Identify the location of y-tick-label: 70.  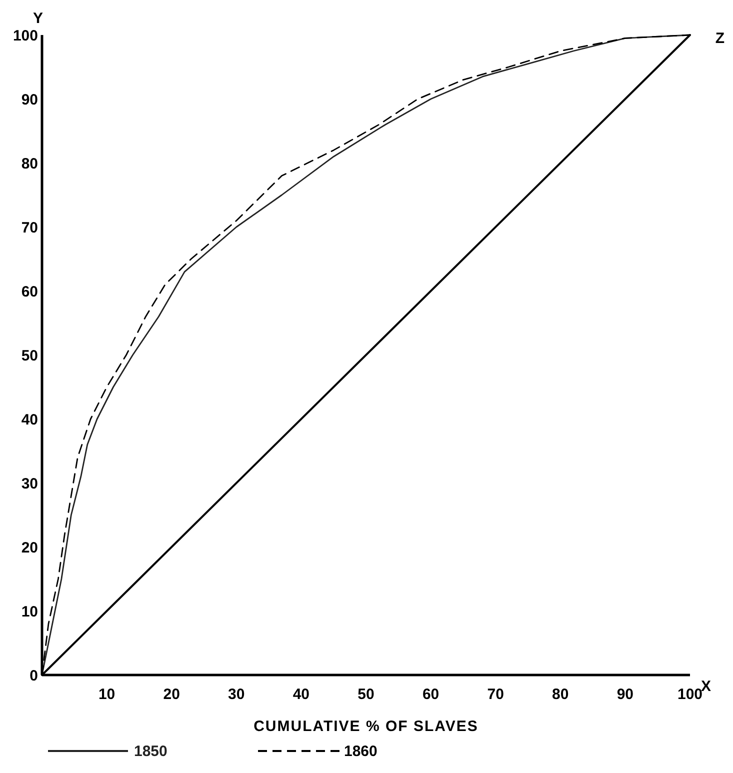
(29, 227).